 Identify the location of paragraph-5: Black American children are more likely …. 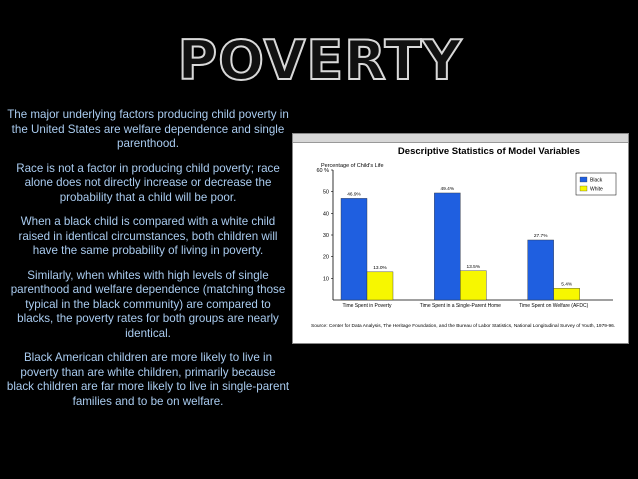
(148, 379).